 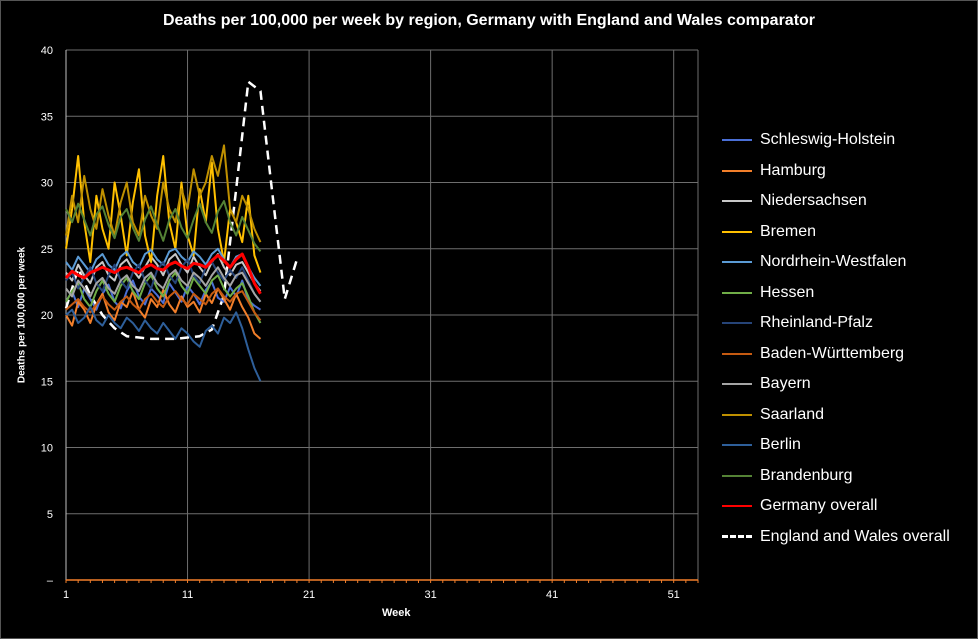 What do you see at coordinates (50, 515) in the screenshot?
I see `y-tick-label: 5` at bounding box center [50, 515].